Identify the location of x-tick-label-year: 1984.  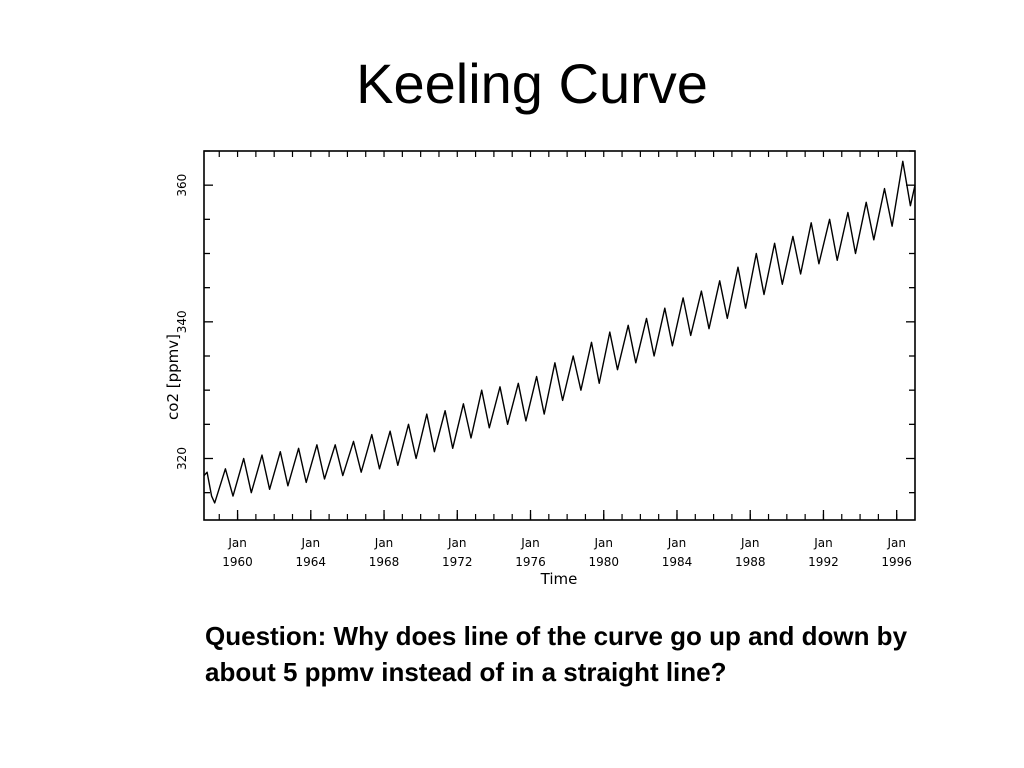
(677, 562).